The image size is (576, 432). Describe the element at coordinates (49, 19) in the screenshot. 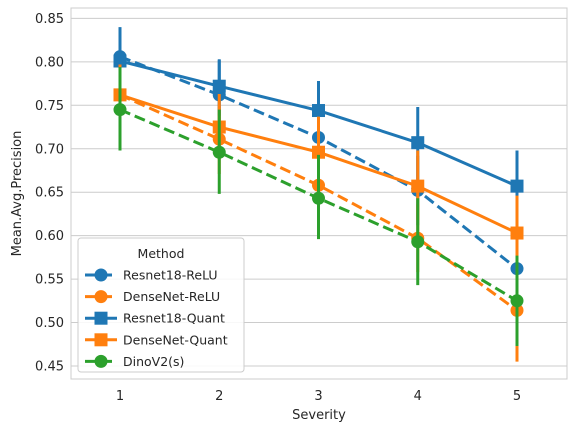

I see `y-tick-label: 0.85` at that location.